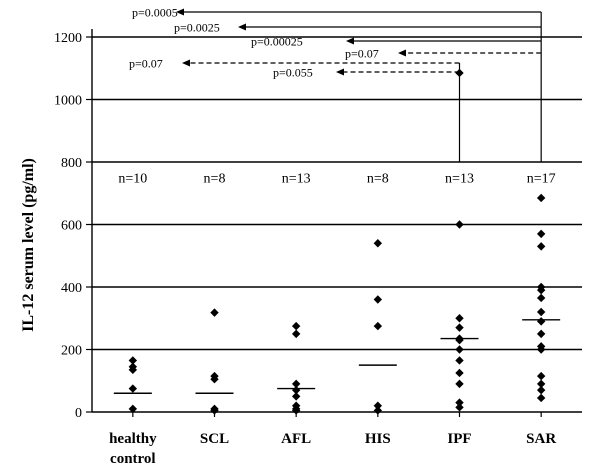 This screenshot has width=594, height=474. I want to click on y-tick-label: 1200, so click(68, 38).